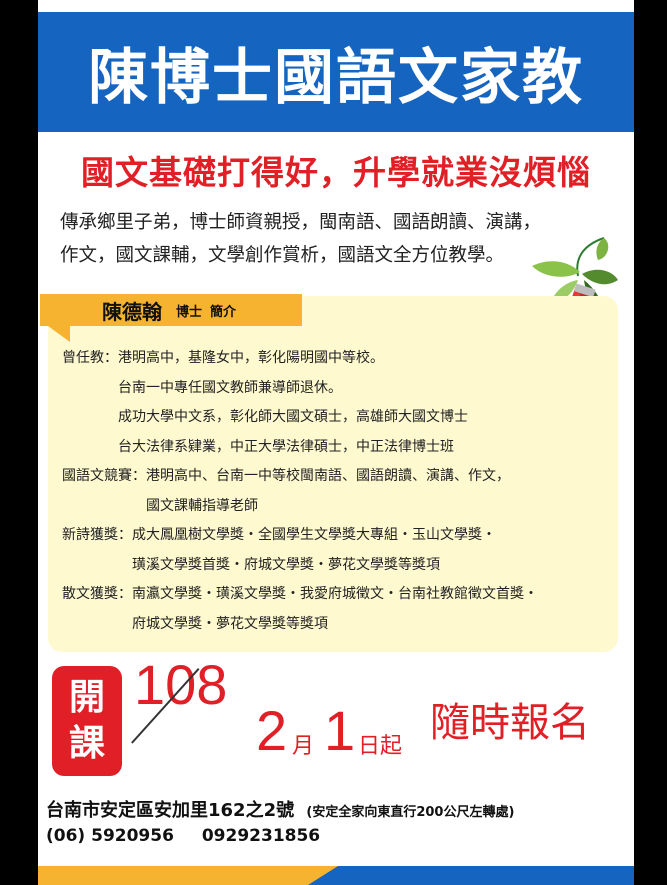 Image resolution: width=667 pixels, height=885 pixels. What do you see at coordinates (170, 810) in the screenshot?
I see `address-text: 台南市安定區安加里162之2號` at bounding box center [170, 810].